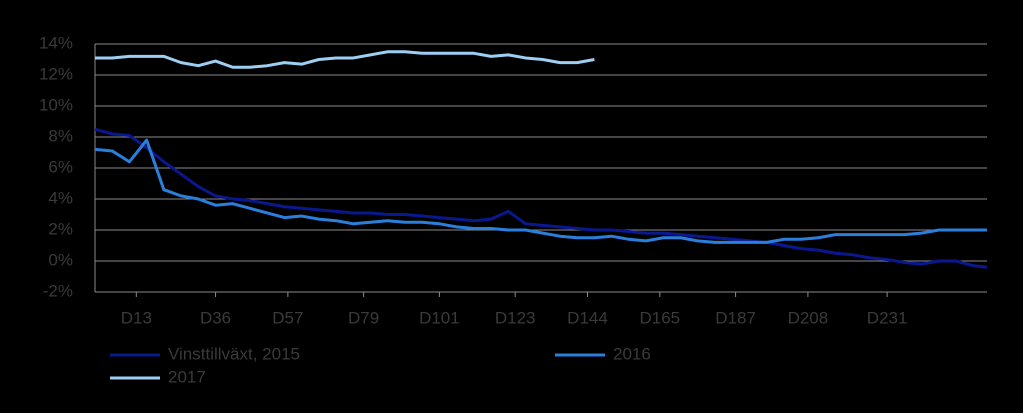 The height and width of the screenshot is (413, 1023). What do you see at coordinates (215, 317) in the screenshot?
I see `x-tick-label: D36` at bounding box center [215, 317].